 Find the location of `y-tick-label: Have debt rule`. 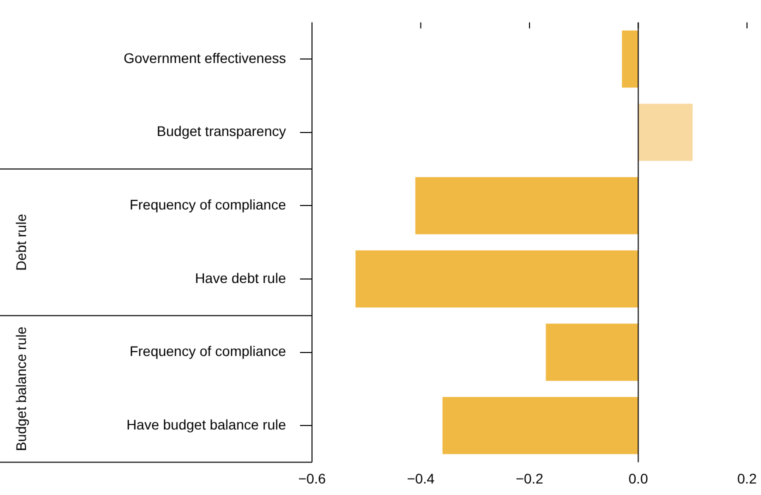

y-tick-label: Have debt rule is located at coordinates (240, 278).